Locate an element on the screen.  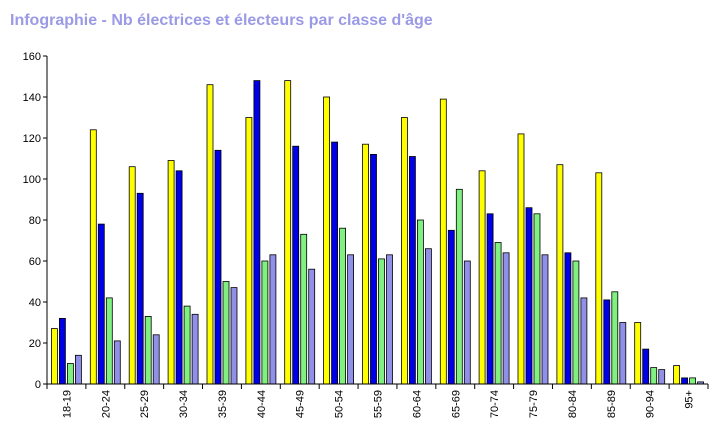
x-tick-label-55-59: 55-59 is located at coordinates (379, 404).